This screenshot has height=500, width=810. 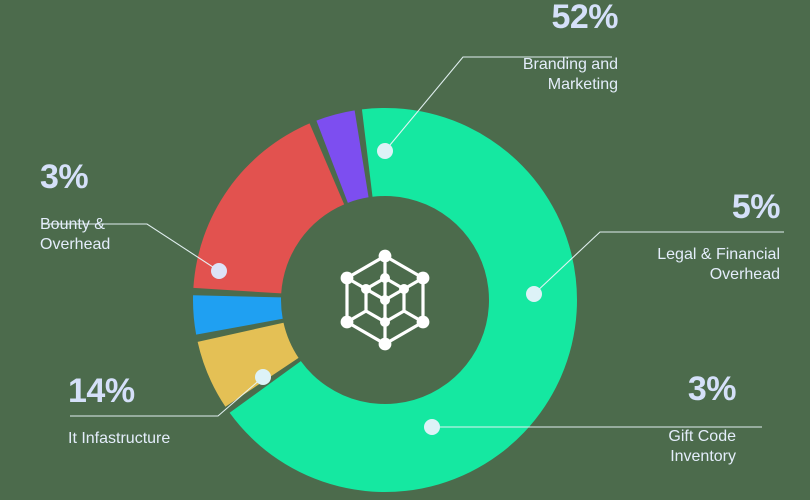 What do you see at coordinates (342, 156) in the screenshot?
I see `slice-bounty-and-overhead` at bounding box center [342, 156].